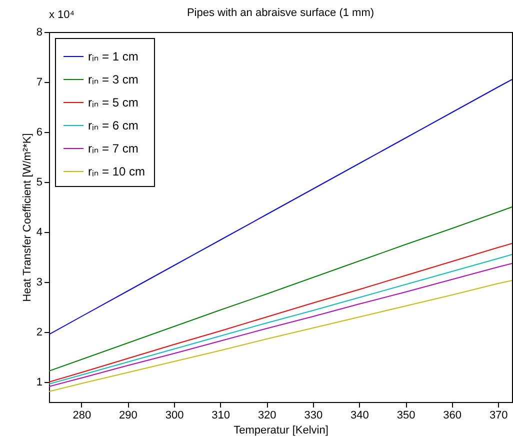 The width and height of the screenshot is (513, 441). Describe the element at coordinates (82, 416) in the screenshot. I see `x-tick-label: 280` at that location.